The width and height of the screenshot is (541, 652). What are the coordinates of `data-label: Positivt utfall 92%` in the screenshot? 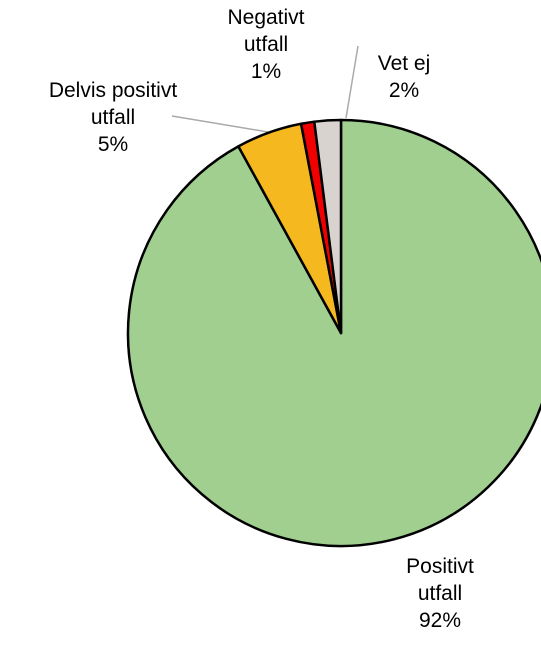 It's located at (440, 593).